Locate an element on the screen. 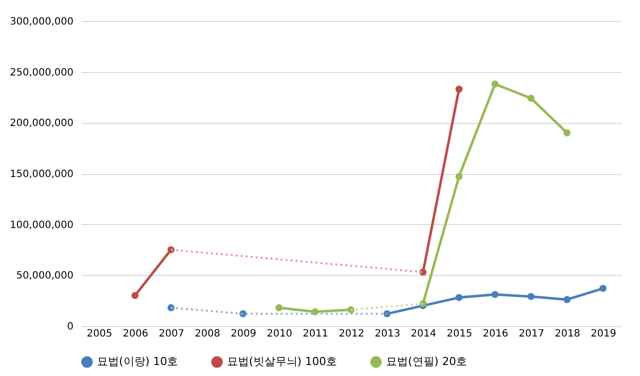 This screenshot has height=376, width=640. y-tick-label: 300,000,000 is located at coordinates (42, 22).